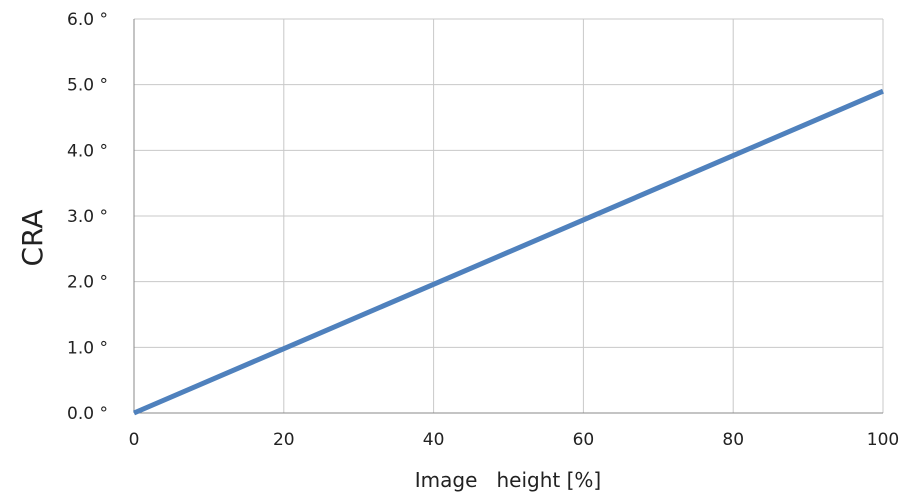 This screenshot has height=496, width=904. Describe the element at coordinates (32, 237) in the screenshot. I see `y-axis-title: CRA` at that location.